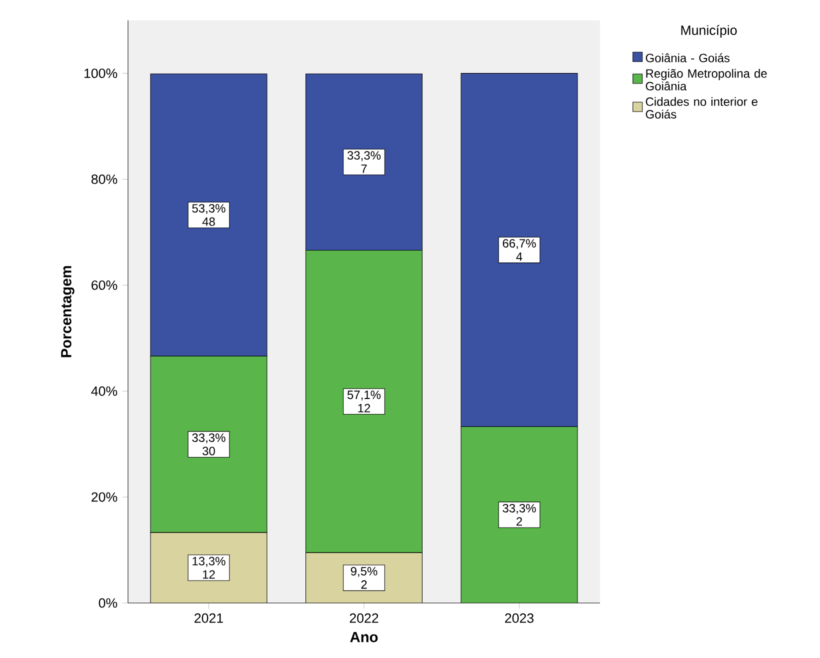 This screenshot has height=658, width=820. What do you see at coordinates (105, 179) in the screenshot?
I see `y-tick-label: 80%` at bounding box center [105, 179].